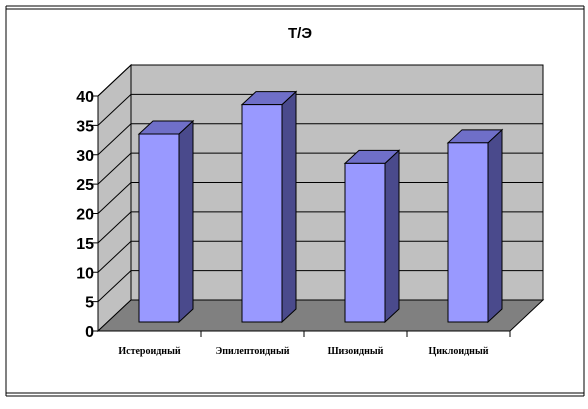 The width and height of the screenshot is (588, 409). What do you see at coordinates (85, 97) in the screenshot?
I see `y-tick-label: 40` at bounding box center [85, 97].